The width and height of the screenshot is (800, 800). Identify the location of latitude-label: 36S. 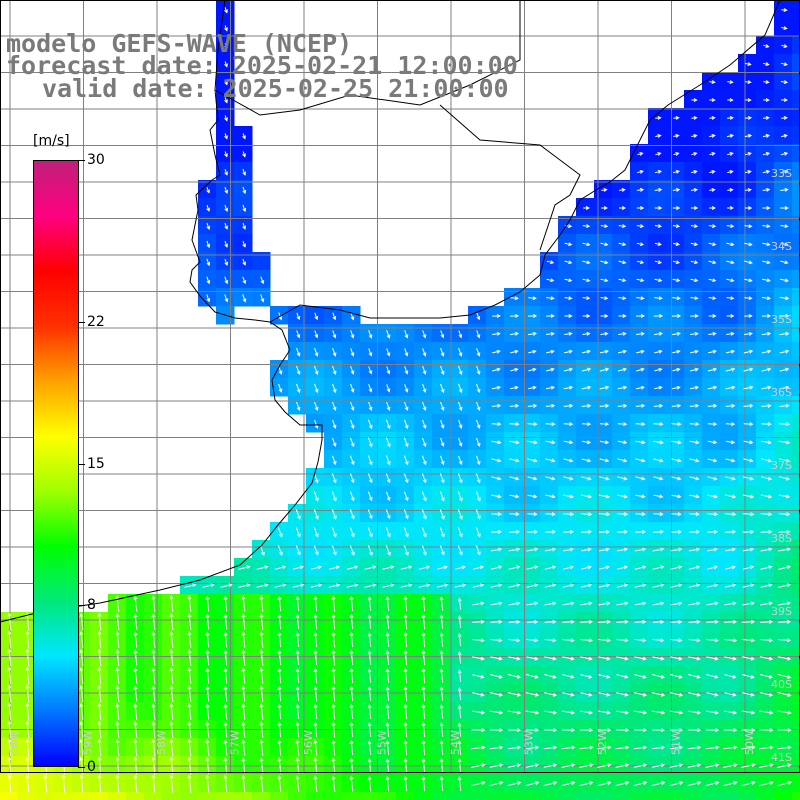
(781, 392).